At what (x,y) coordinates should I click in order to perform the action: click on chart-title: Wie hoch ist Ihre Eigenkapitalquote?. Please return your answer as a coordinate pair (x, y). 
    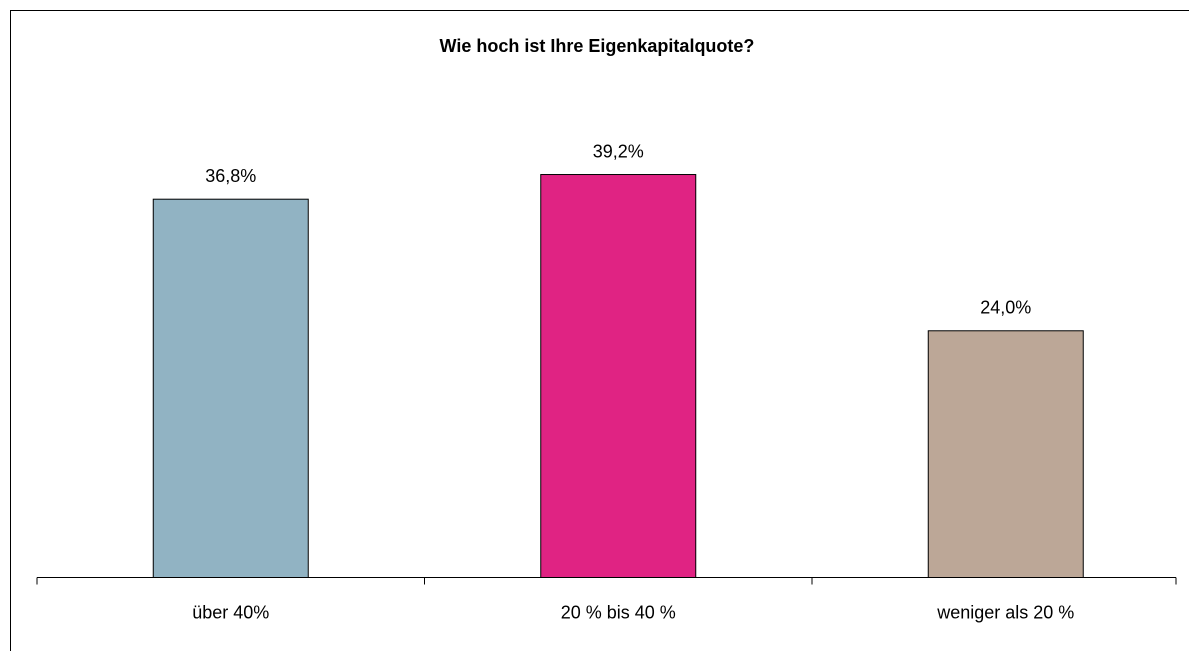
    Looking at the image, I should click on (597, 46).